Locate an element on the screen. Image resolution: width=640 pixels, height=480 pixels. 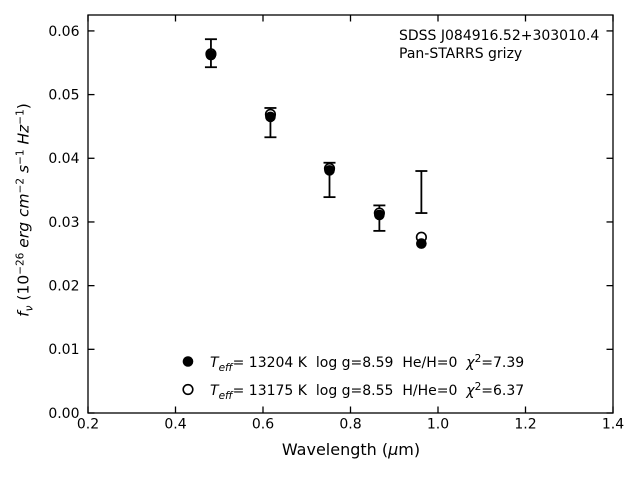
x-tick-label: 0.2 is located at coordinates (88, 425).